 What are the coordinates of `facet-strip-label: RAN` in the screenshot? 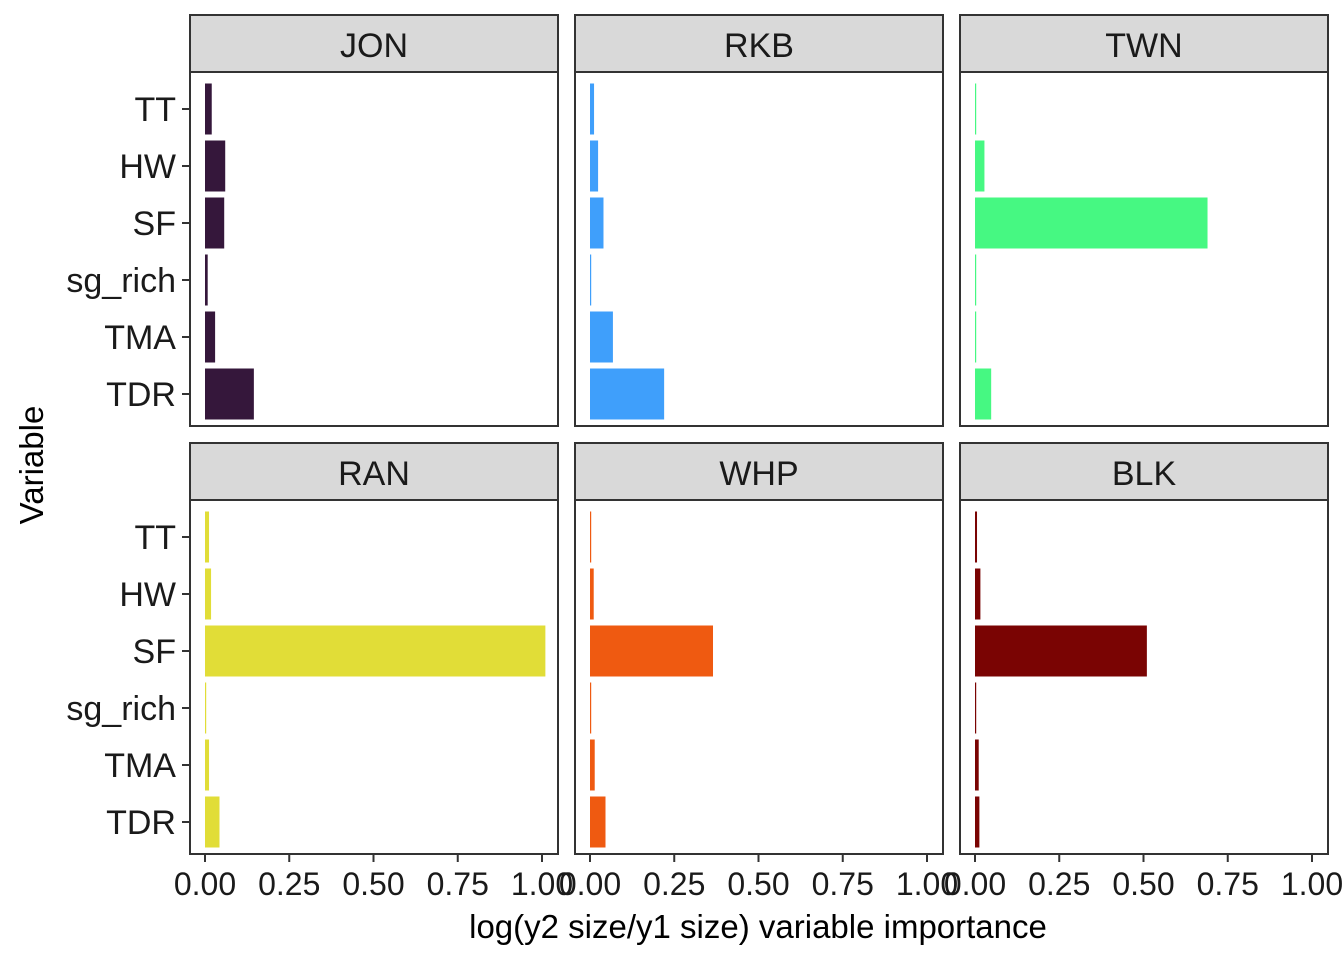 It's located at (374, 474).